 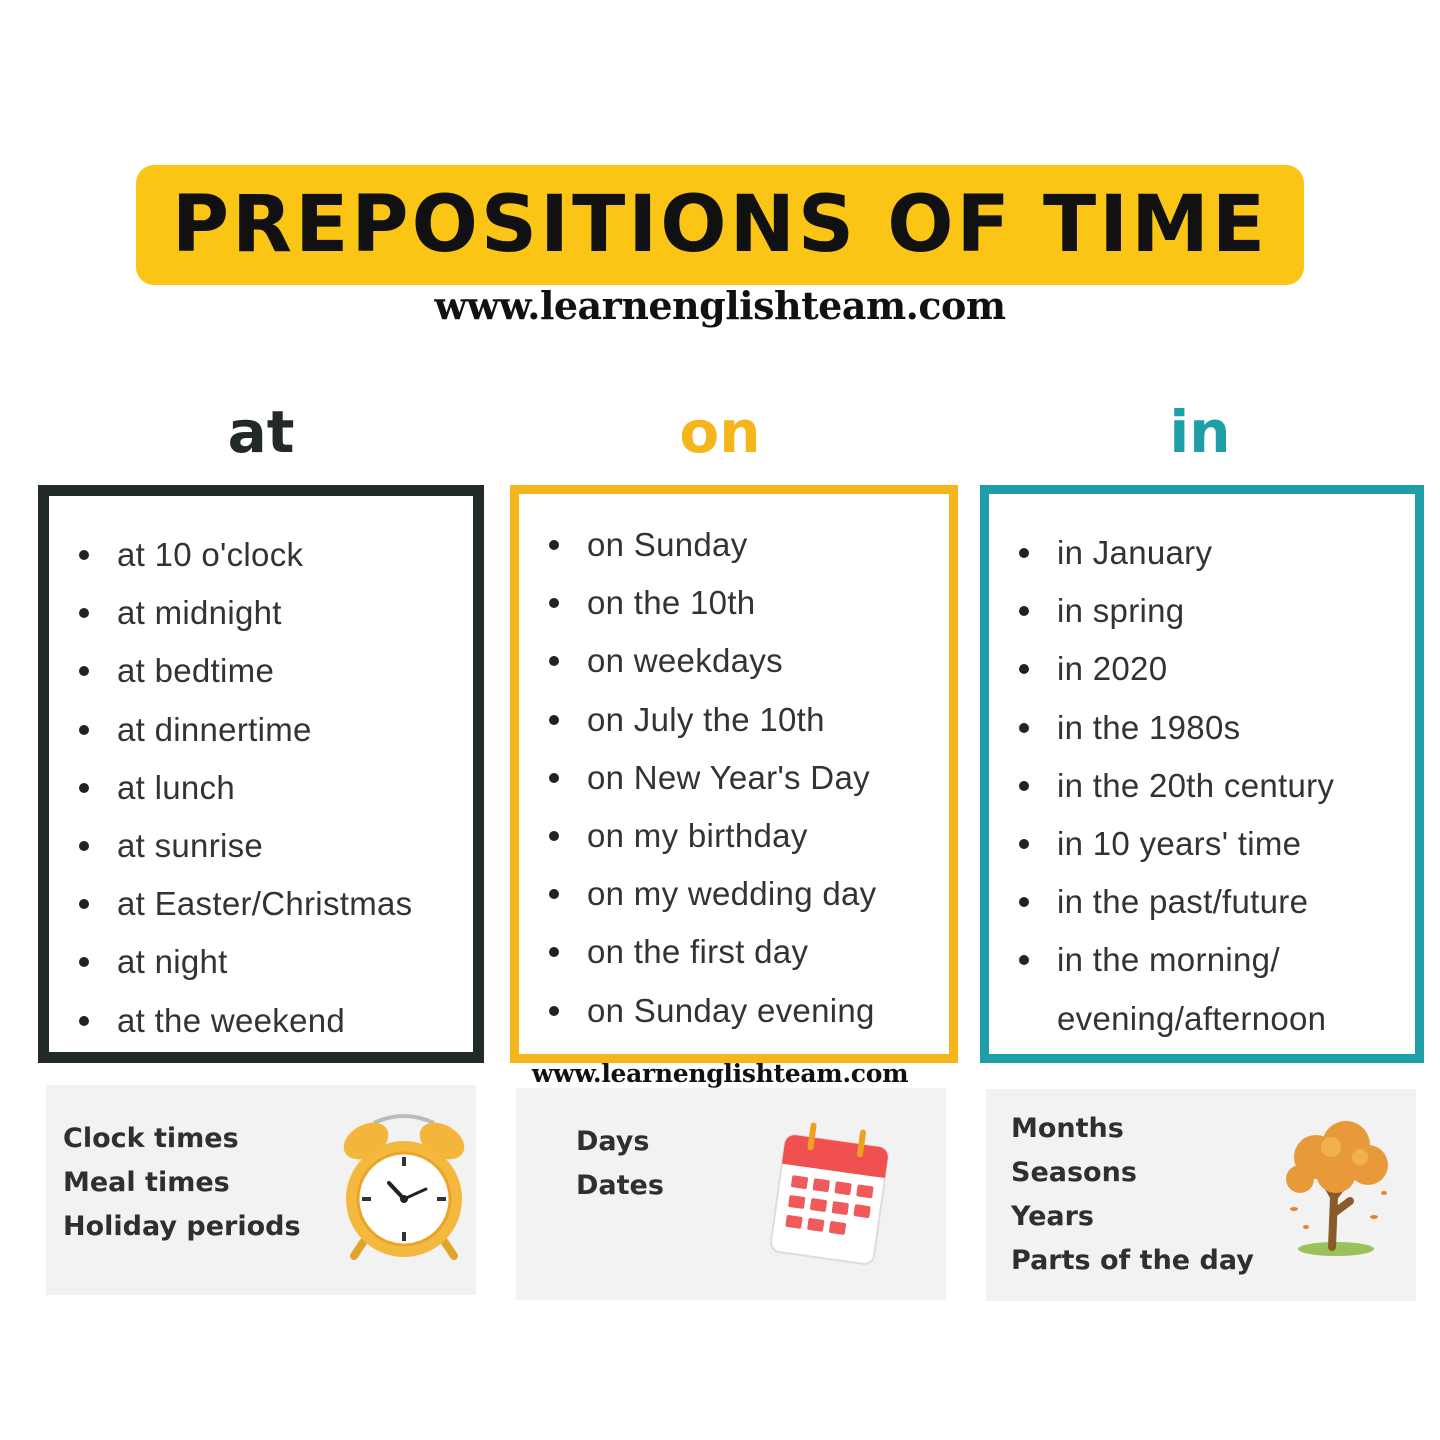 I want to click on list-item: on my birthday, so click(x=743, y=836).